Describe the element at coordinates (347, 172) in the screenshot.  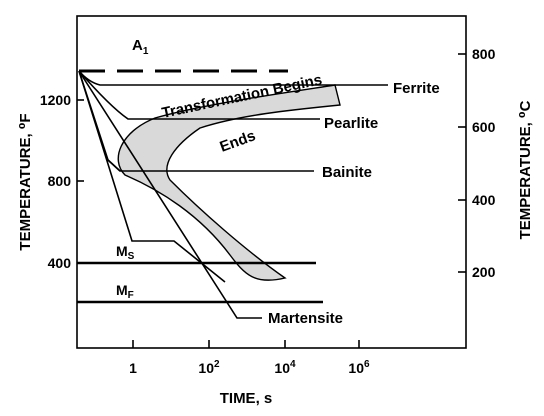
I see `bainite-label: Bainite` at that location.